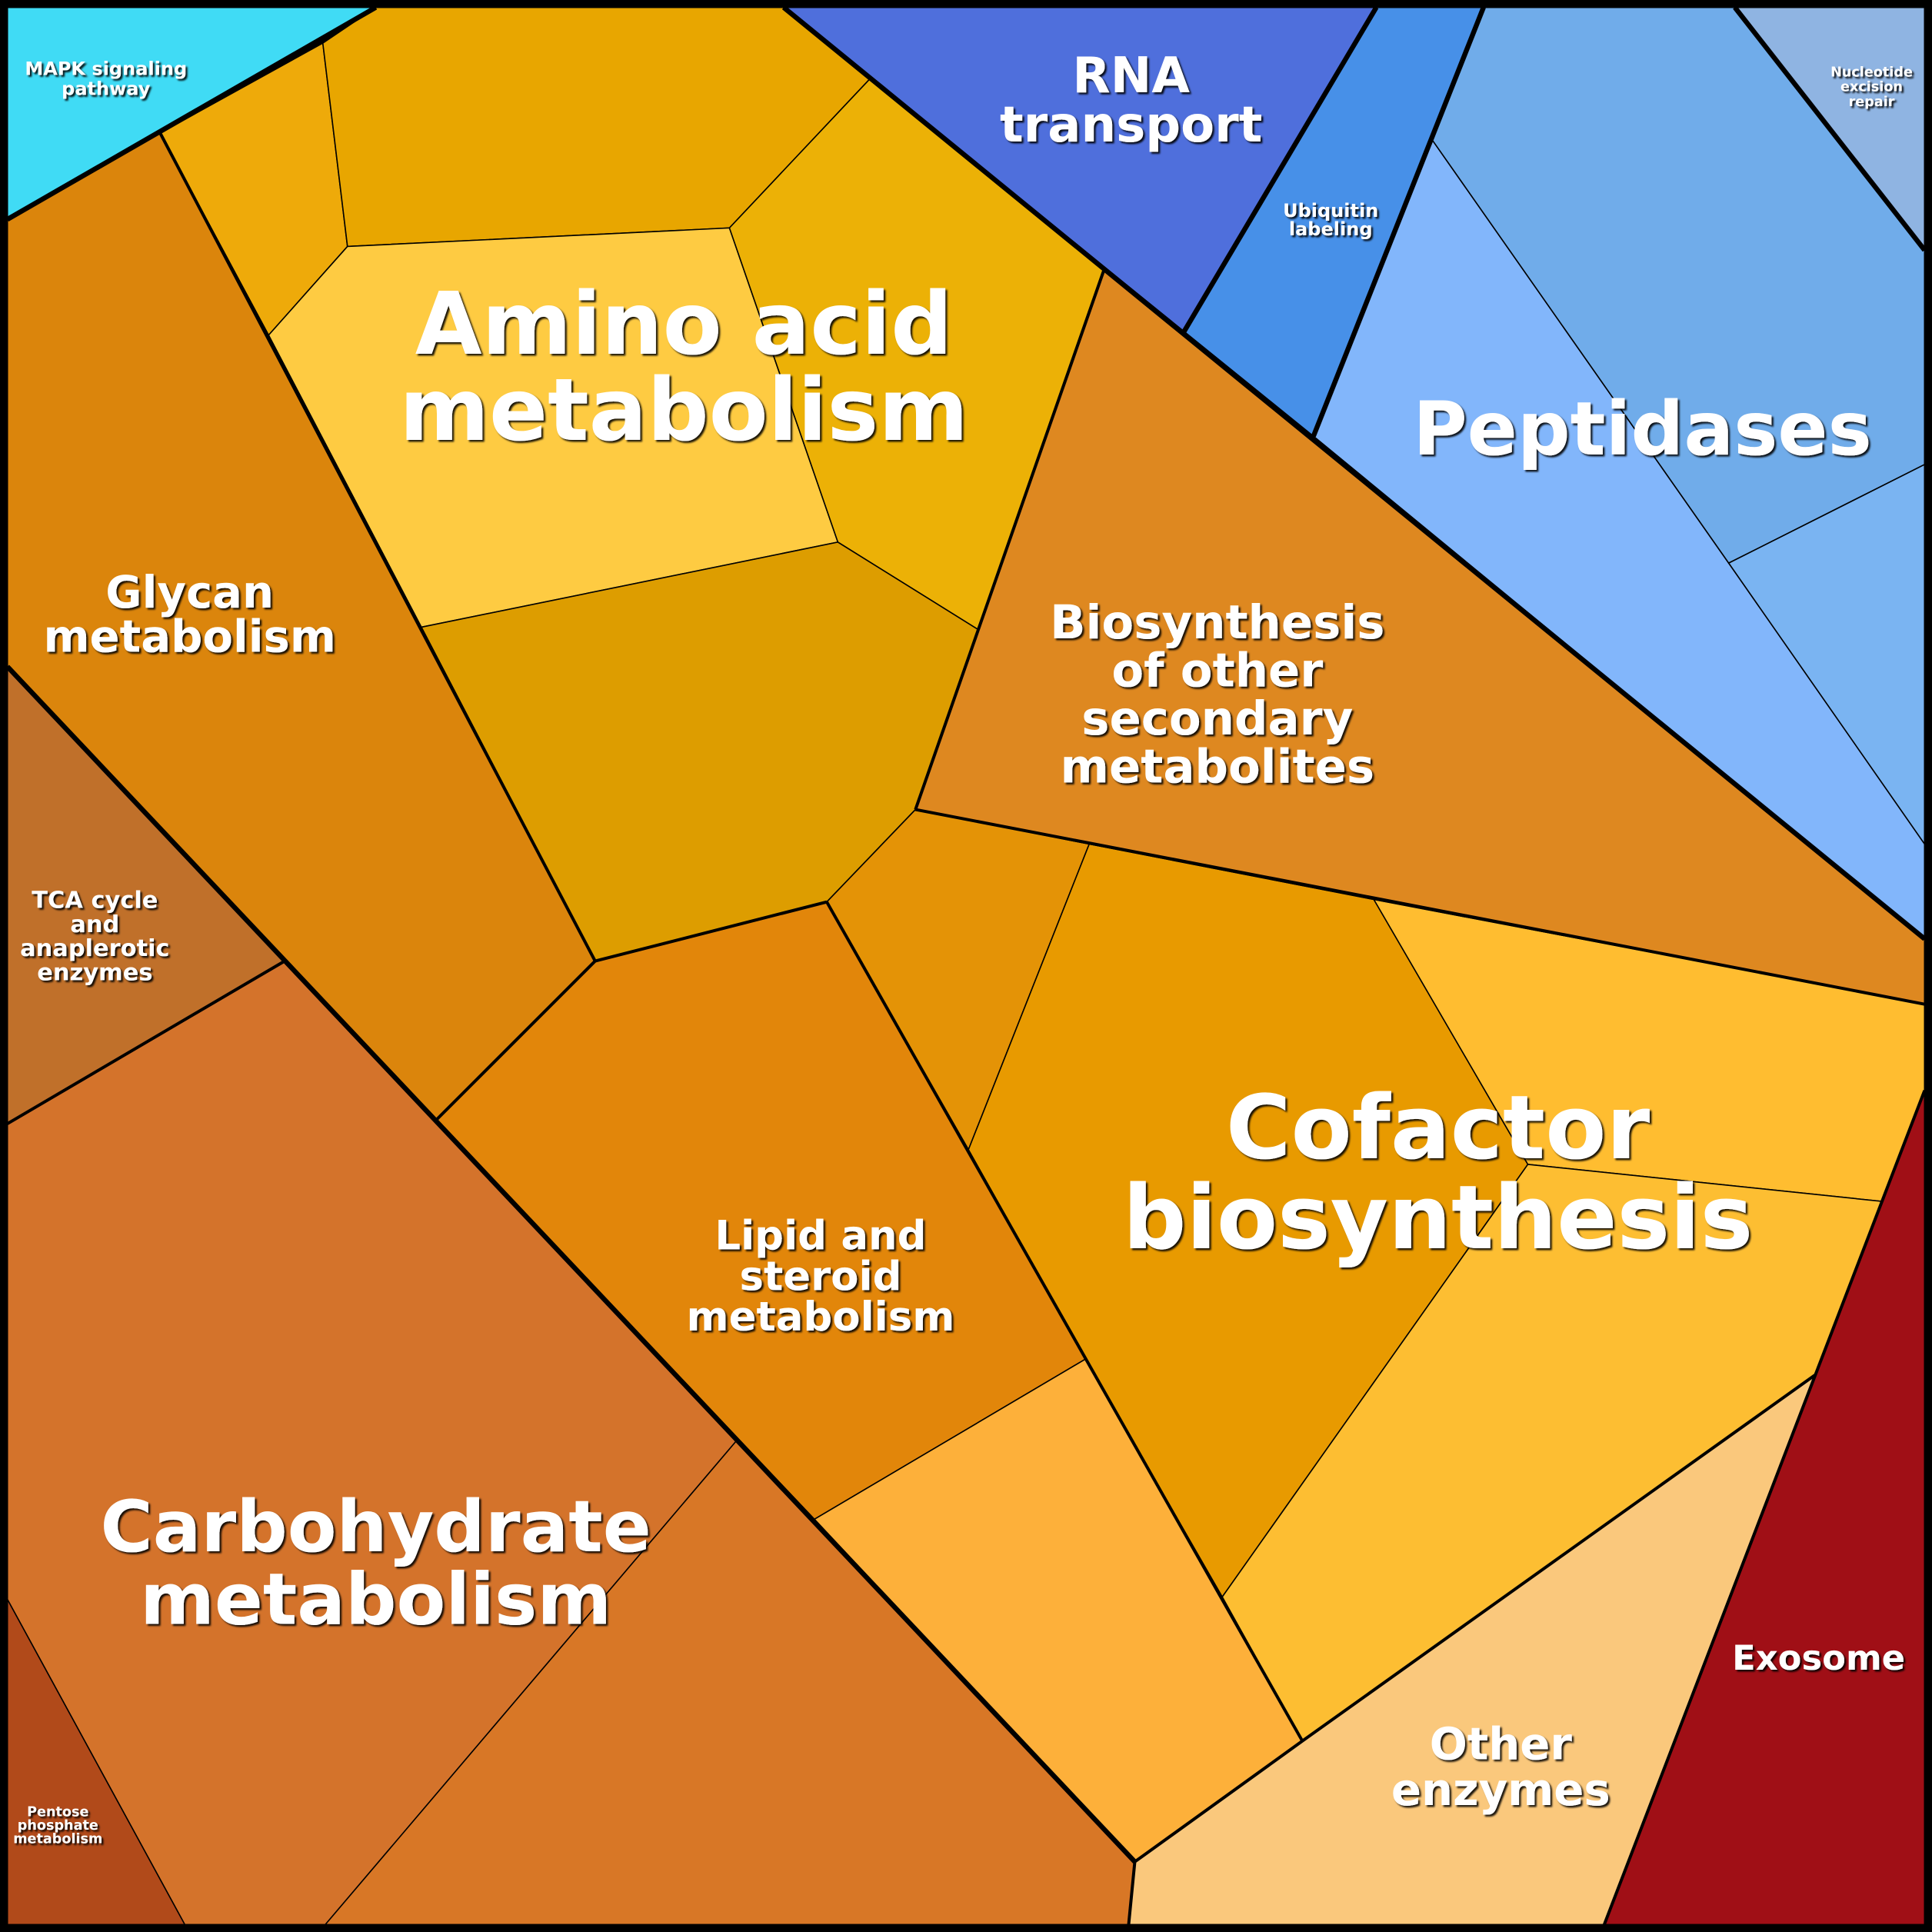 The width and height of the screenshot is (1932, 1932). I want to click on label-line: Peptidases, so click(1642, 429).